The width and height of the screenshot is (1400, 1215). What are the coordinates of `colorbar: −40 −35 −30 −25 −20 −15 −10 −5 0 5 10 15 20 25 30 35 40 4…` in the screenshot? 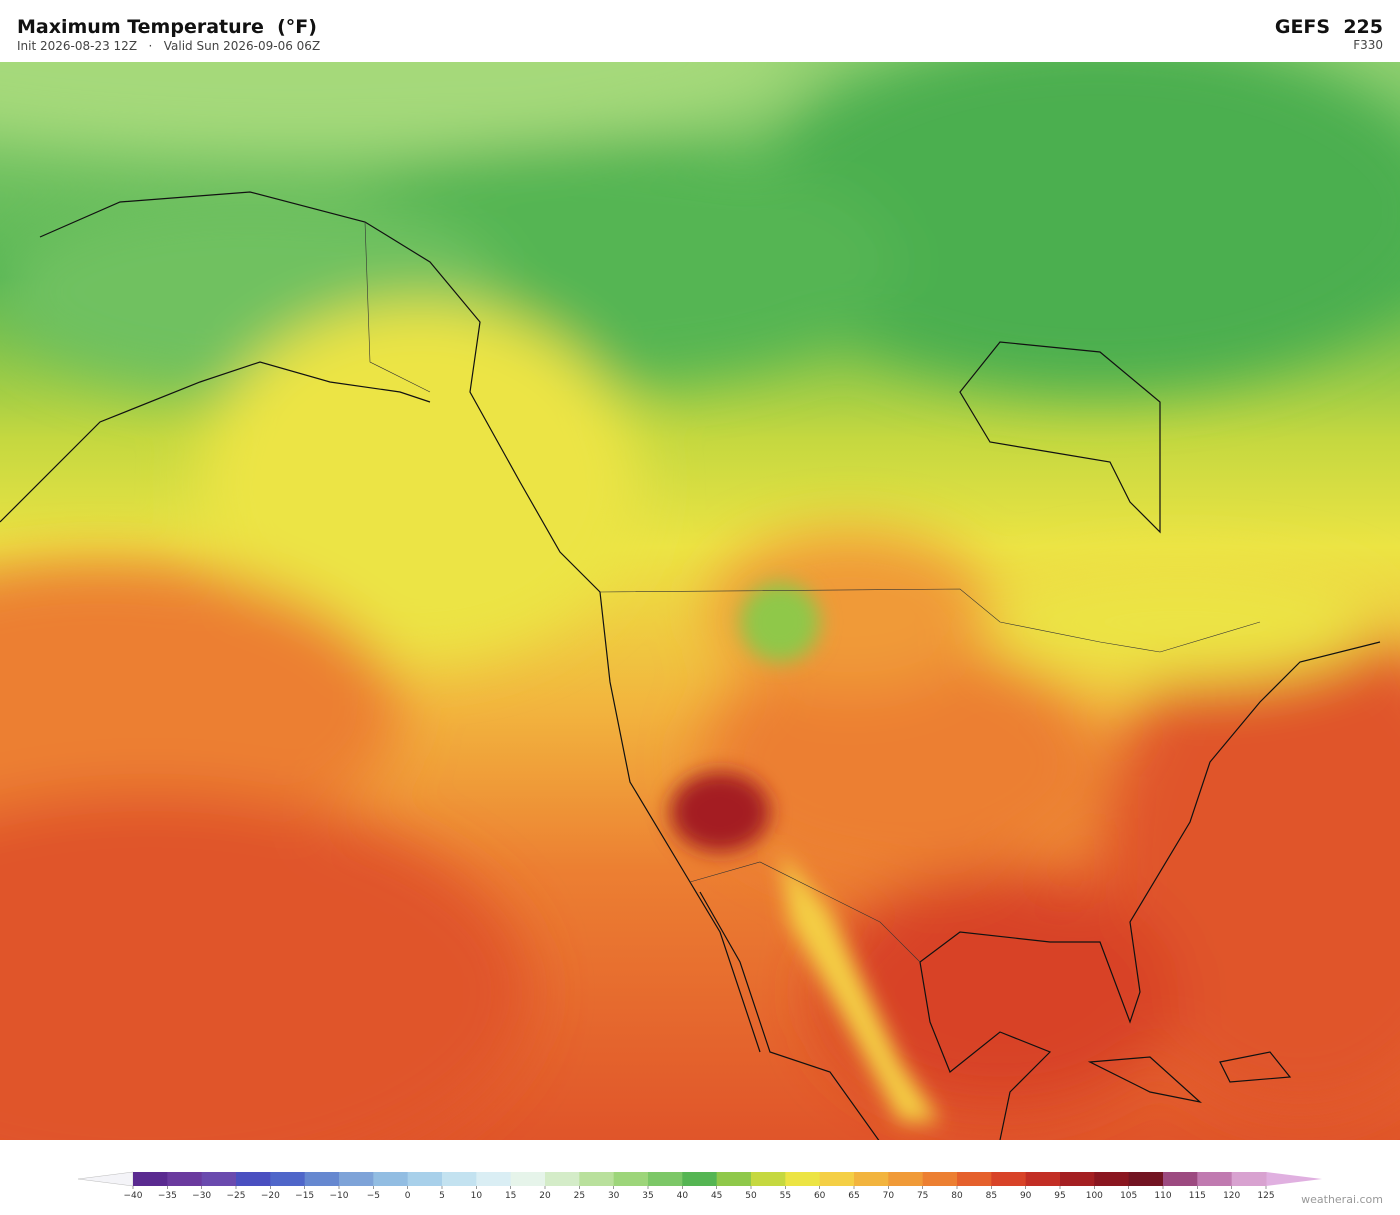 It's located at (699, 1185).